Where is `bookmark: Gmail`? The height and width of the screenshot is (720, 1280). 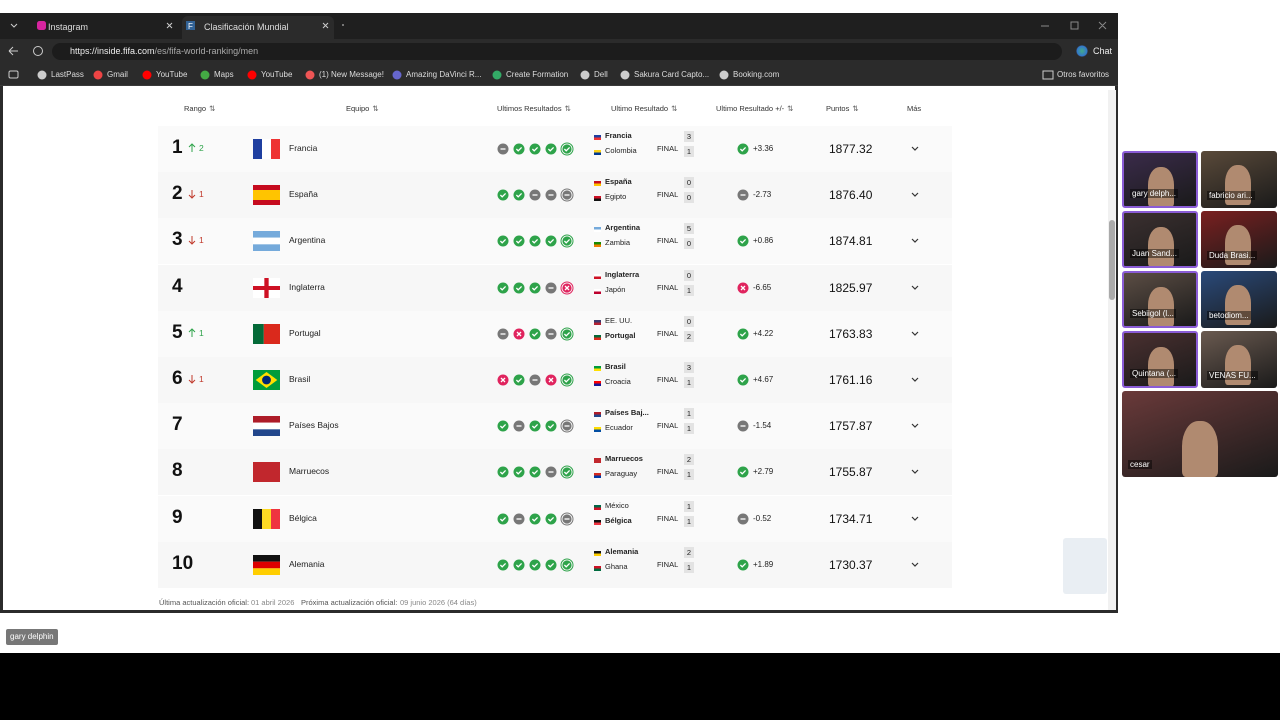
bookmark: Gmail is located at coordinates (117, 74).